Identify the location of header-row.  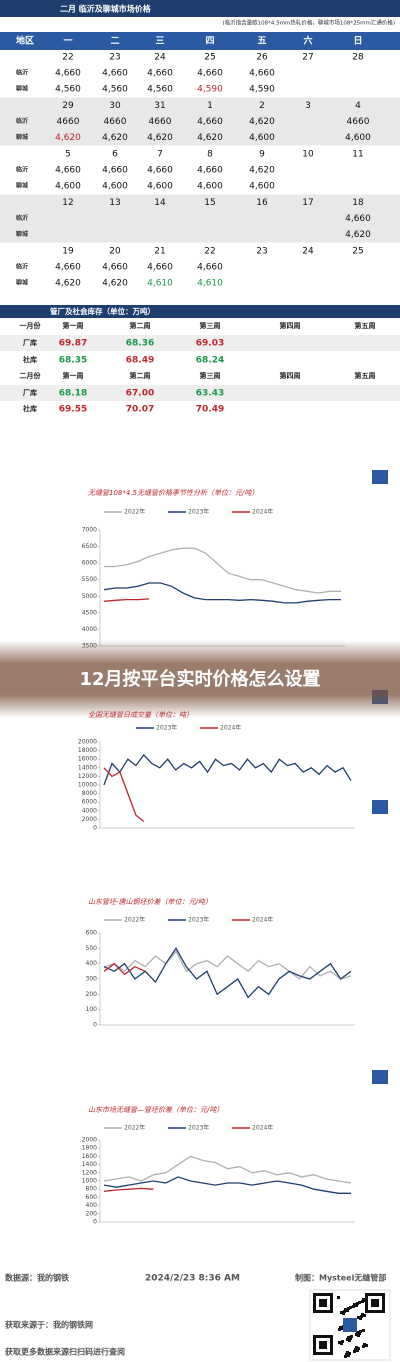
(200, 41).